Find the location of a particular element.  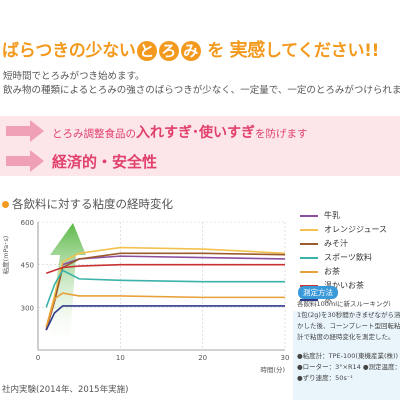

headline-char-mi: み is located at coordinates (190, 51).